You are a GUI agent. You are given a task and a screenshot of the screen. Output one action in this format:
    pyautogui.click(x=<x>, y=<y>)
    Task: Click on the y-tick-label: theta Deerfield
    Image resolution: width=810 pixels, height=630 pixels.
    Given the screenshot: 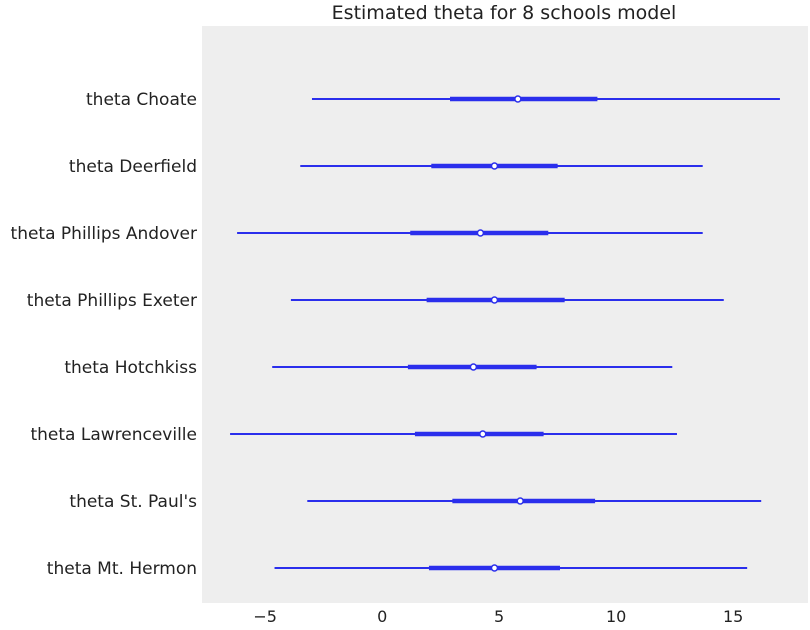 What is the action you would take?
    pyautogui.click(x=133, y=167)
    